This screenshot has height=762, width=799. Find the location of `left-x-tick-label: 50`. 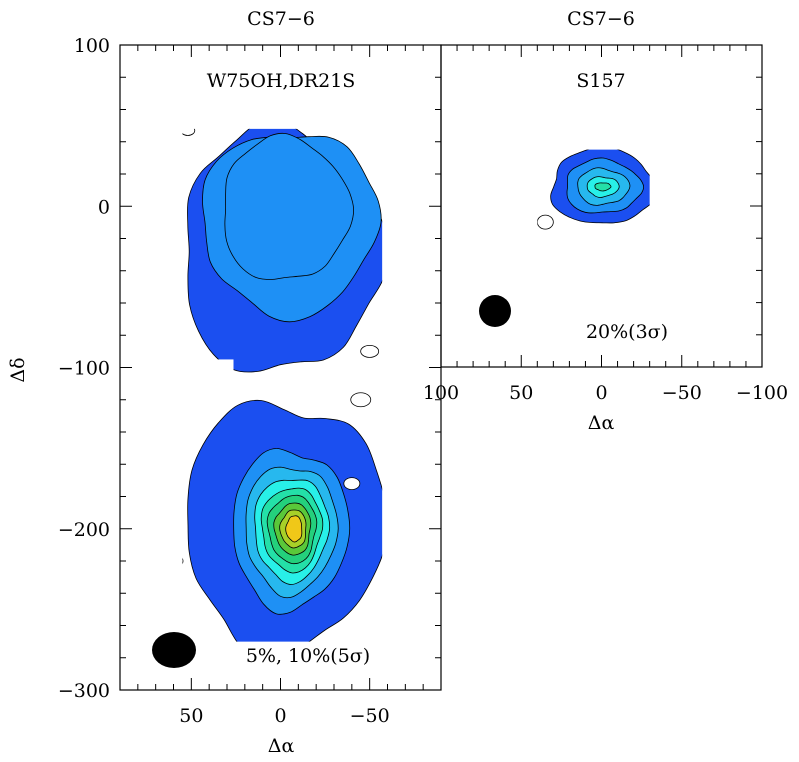

left-x-tick-label: 50 is located at coordinates (191, 716).